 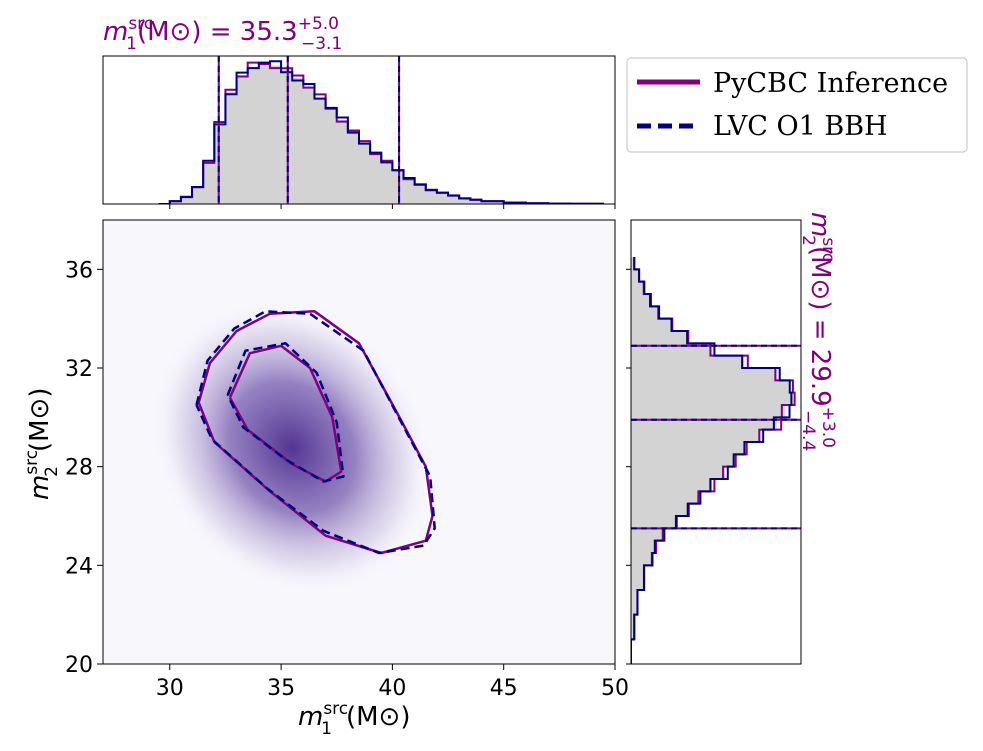 I want to click on right-panel-title: msrc2(M⊙) = 29.9+3.0−4.4, so click(x=818, y=331).